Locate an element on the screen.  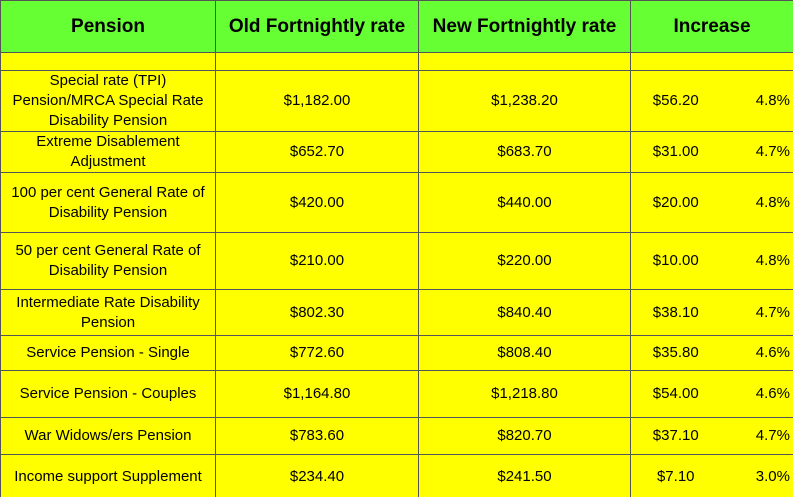
old-rate: $802.30 is located at coordinates (317, 312).